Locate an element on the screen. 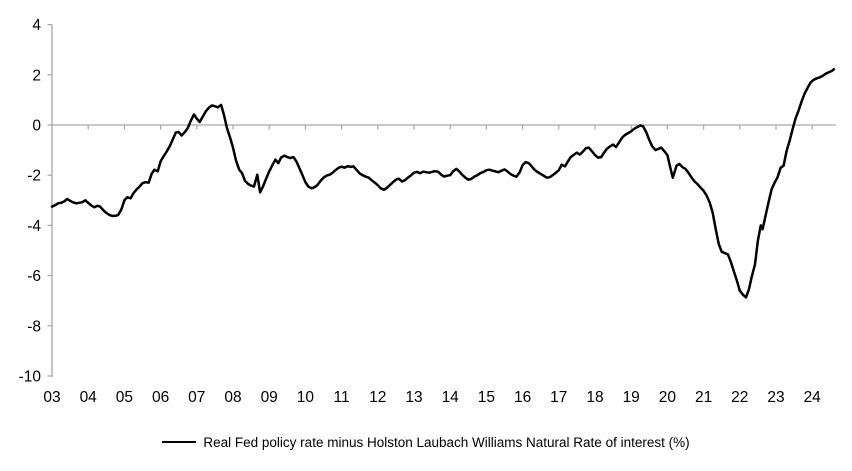 This screenshot has height=471, width=852. x-axis-tick-label: 18 is located at coordinates (594, 397).